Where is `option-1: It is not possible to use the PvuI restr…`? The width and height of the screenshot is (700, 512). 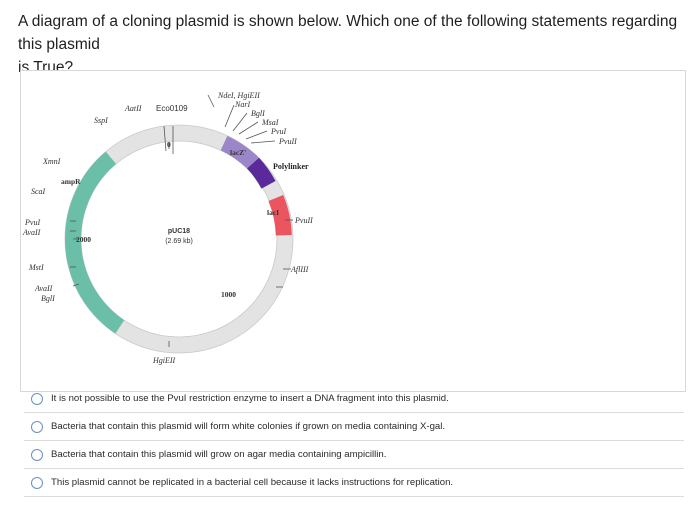
option-1: It is not possible to use the PvuI restr… is located at coordinates (354, 399).